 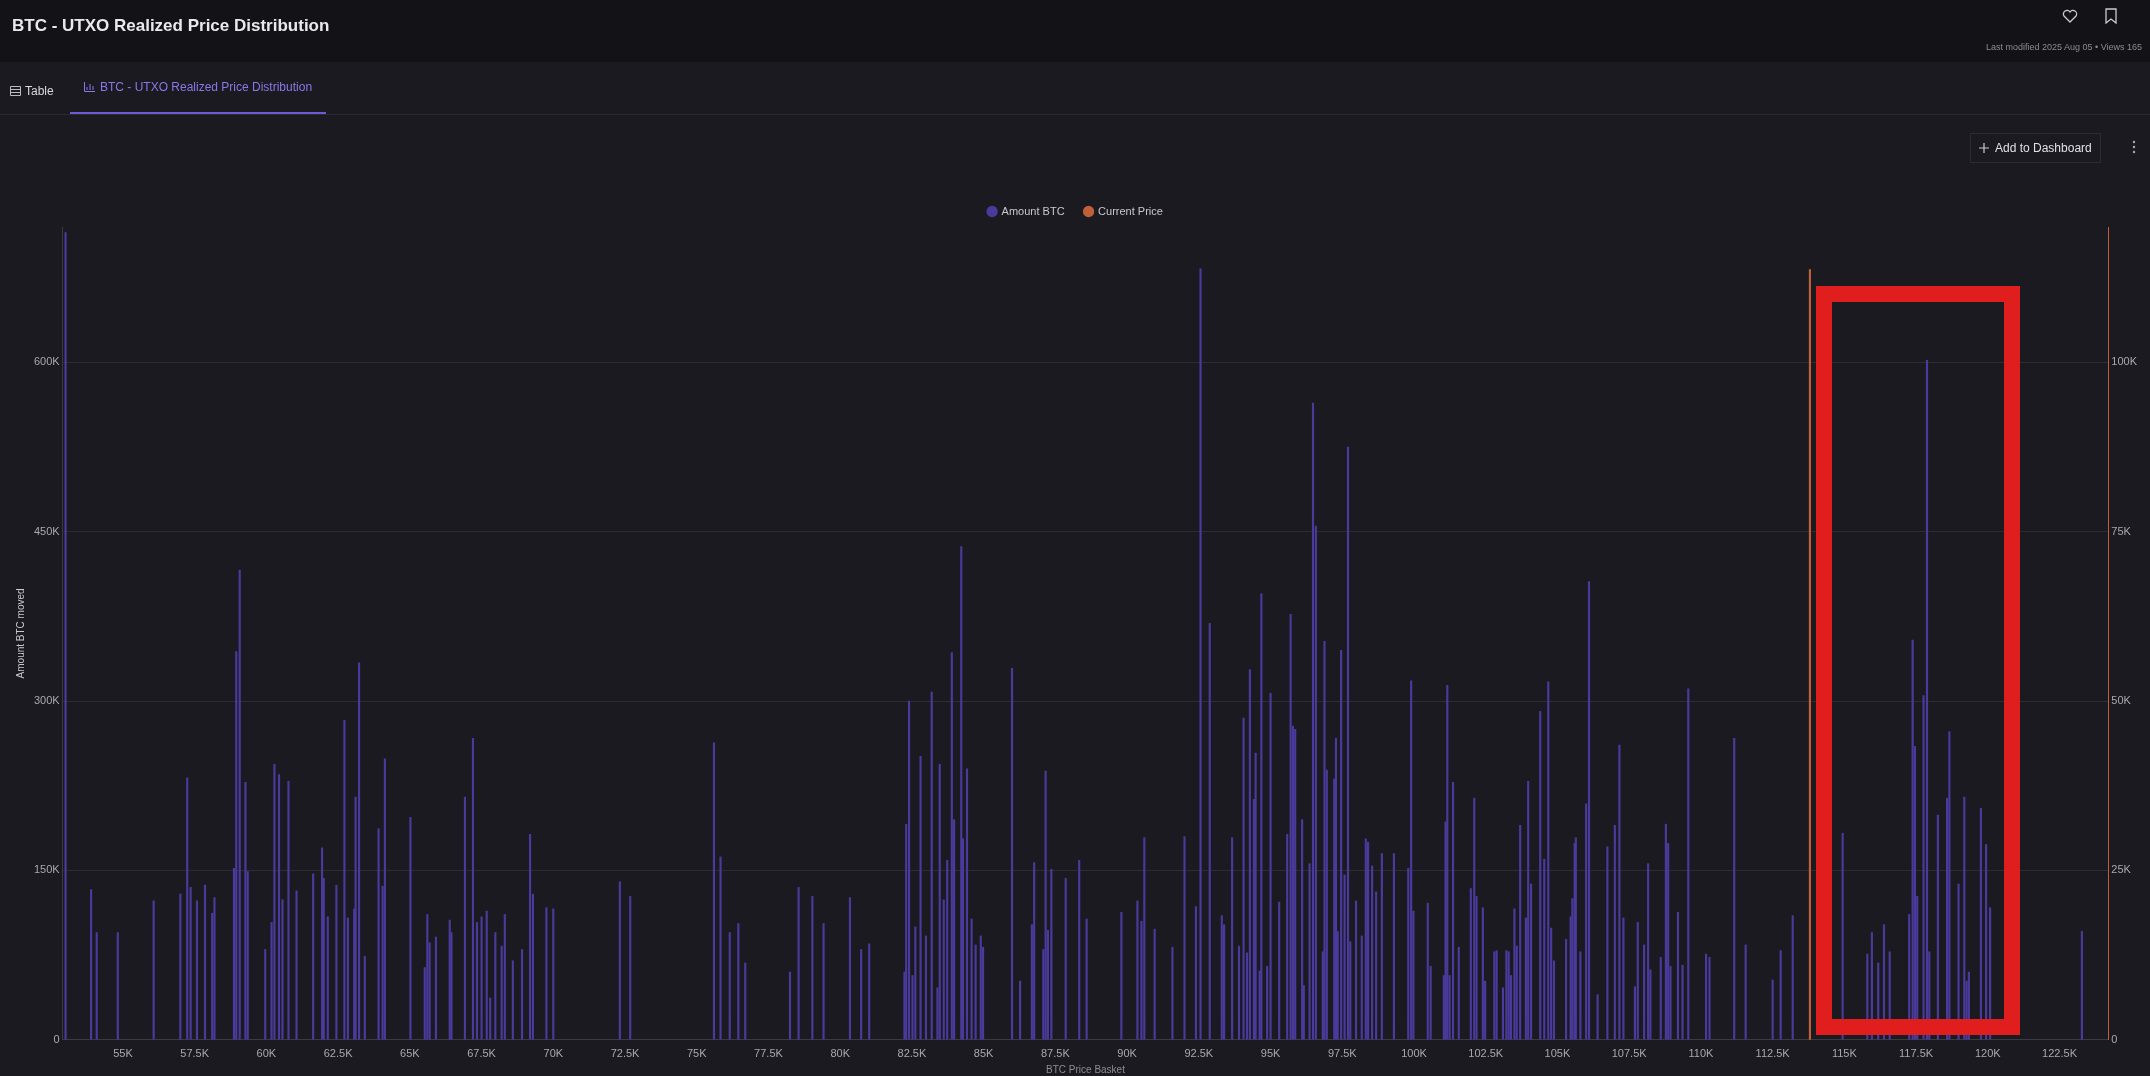 What do you see at coordinates (266, 1053) in the screenshot?
I see `x-tick-label: 60K` at bounding box center [266, 1053].